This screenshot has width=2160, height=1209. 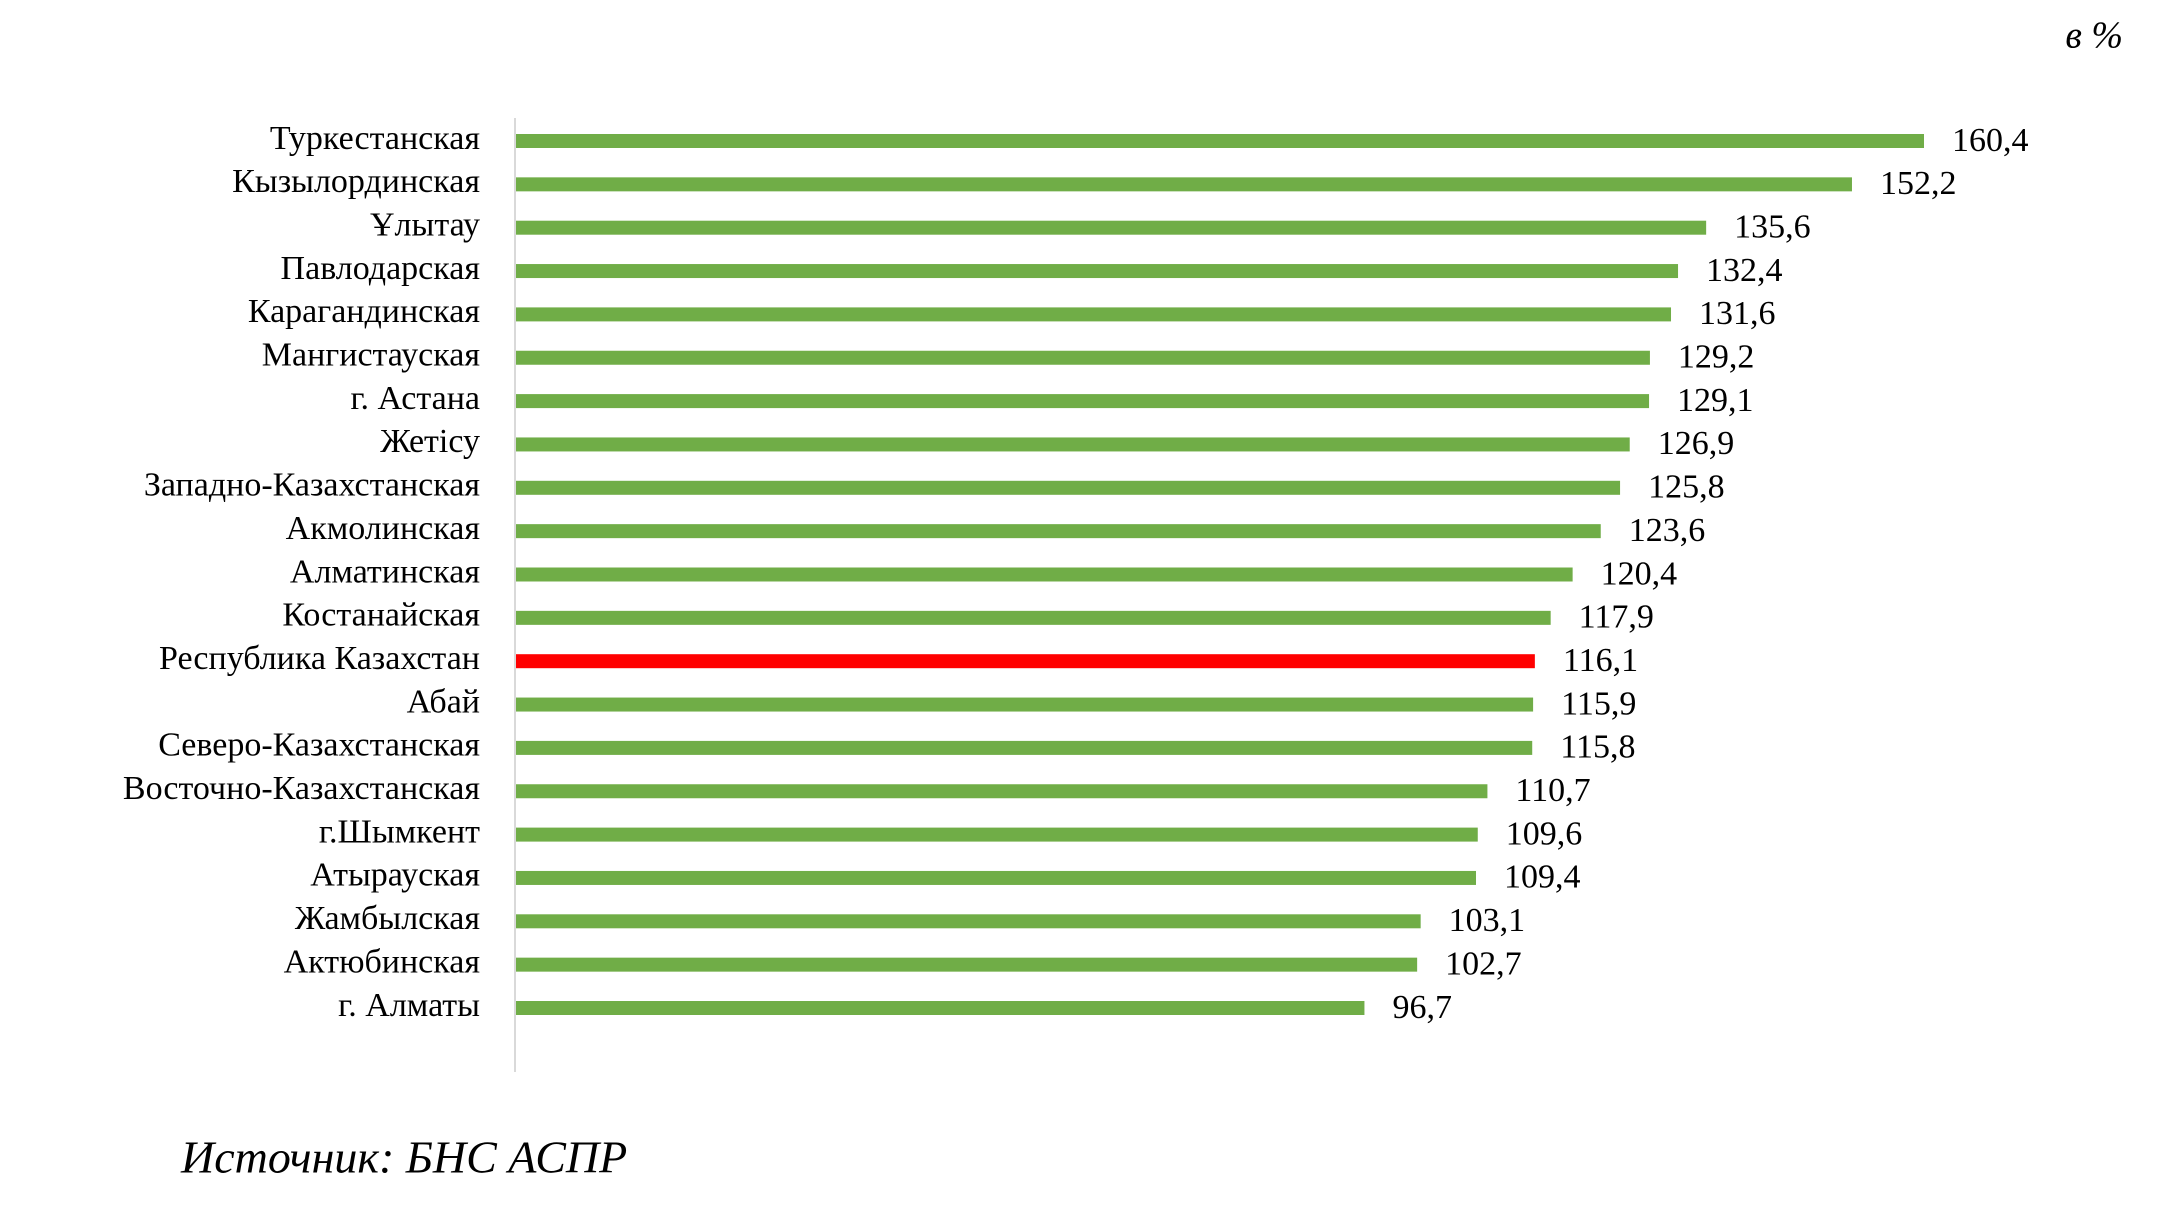 What do you see at coordinates (1667, 530) in the screenshot?
I see `value-label: 123,6` at bounding box center [1667, 530].